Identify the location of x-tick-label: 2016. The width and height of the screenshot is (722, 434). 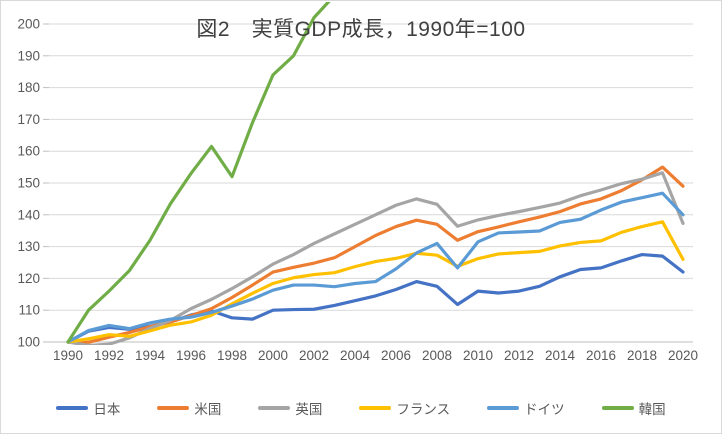
(601, 355).